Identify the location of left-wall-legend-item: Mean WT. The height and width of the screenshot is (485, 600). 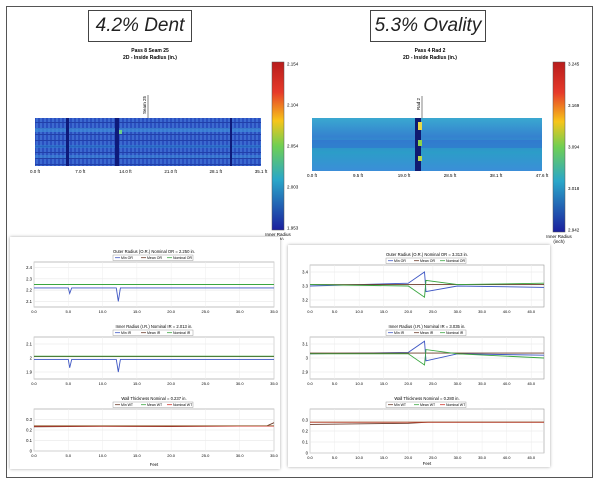
(155, 405).